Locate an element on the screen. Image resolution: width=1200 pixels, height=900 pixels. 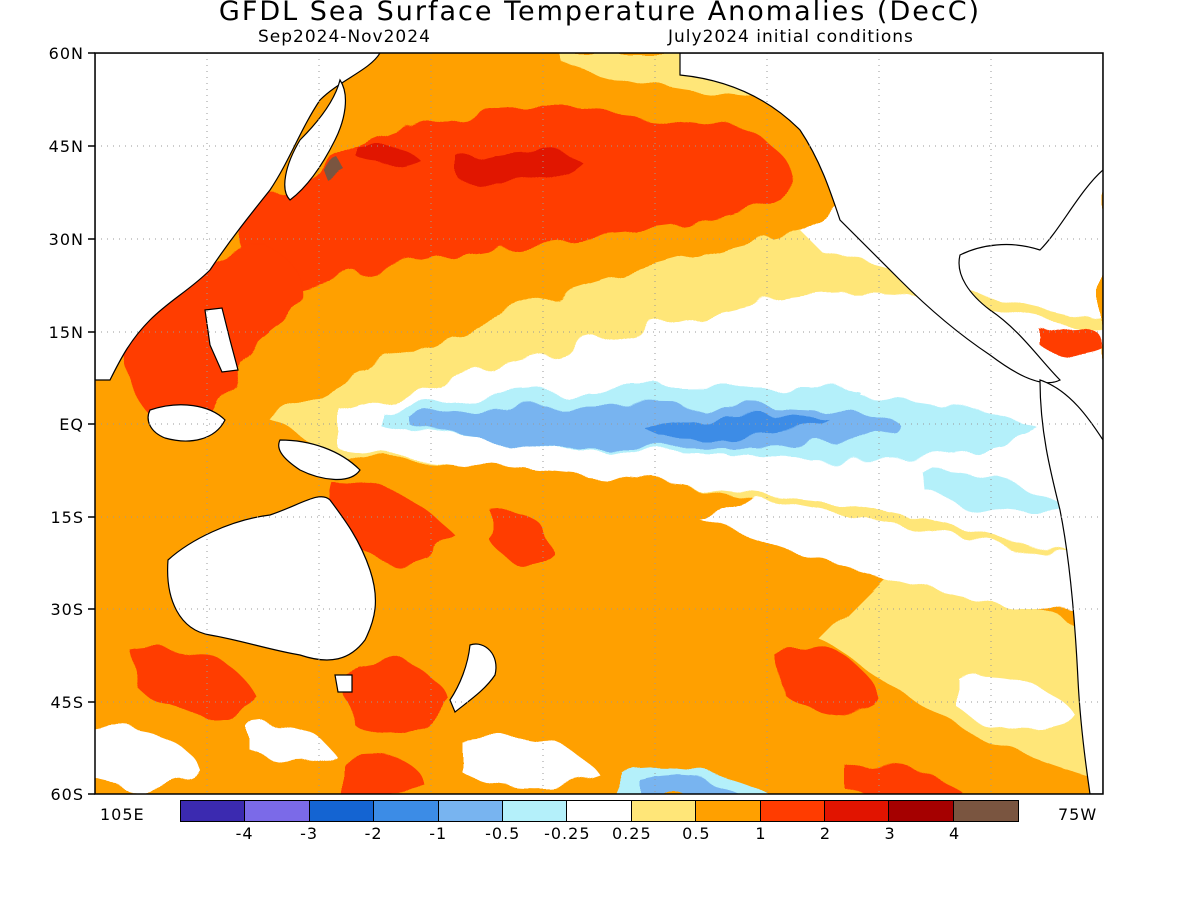
new-zealand-land is located at coordinates (473, 678).